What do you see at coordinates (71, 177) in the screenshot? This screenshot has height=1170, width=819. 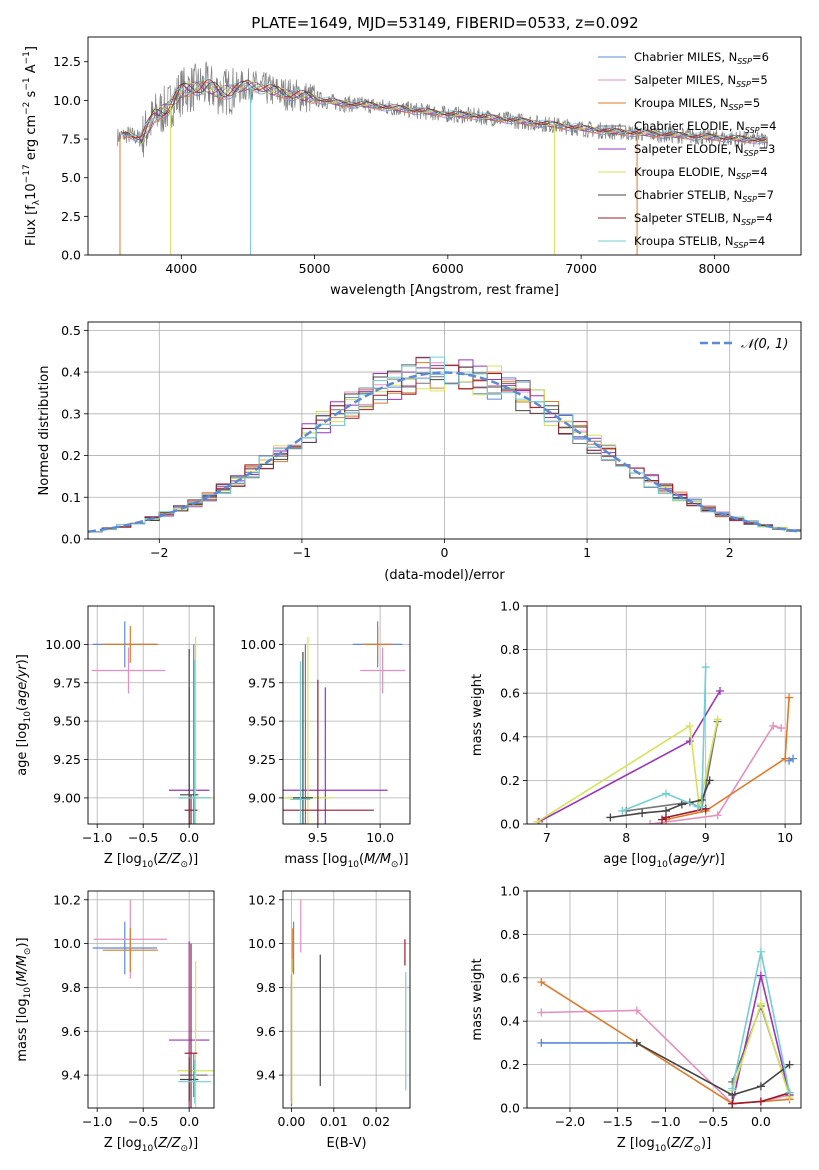 I see `y-tick-label: 5.0` at bounding box center [71, 177].